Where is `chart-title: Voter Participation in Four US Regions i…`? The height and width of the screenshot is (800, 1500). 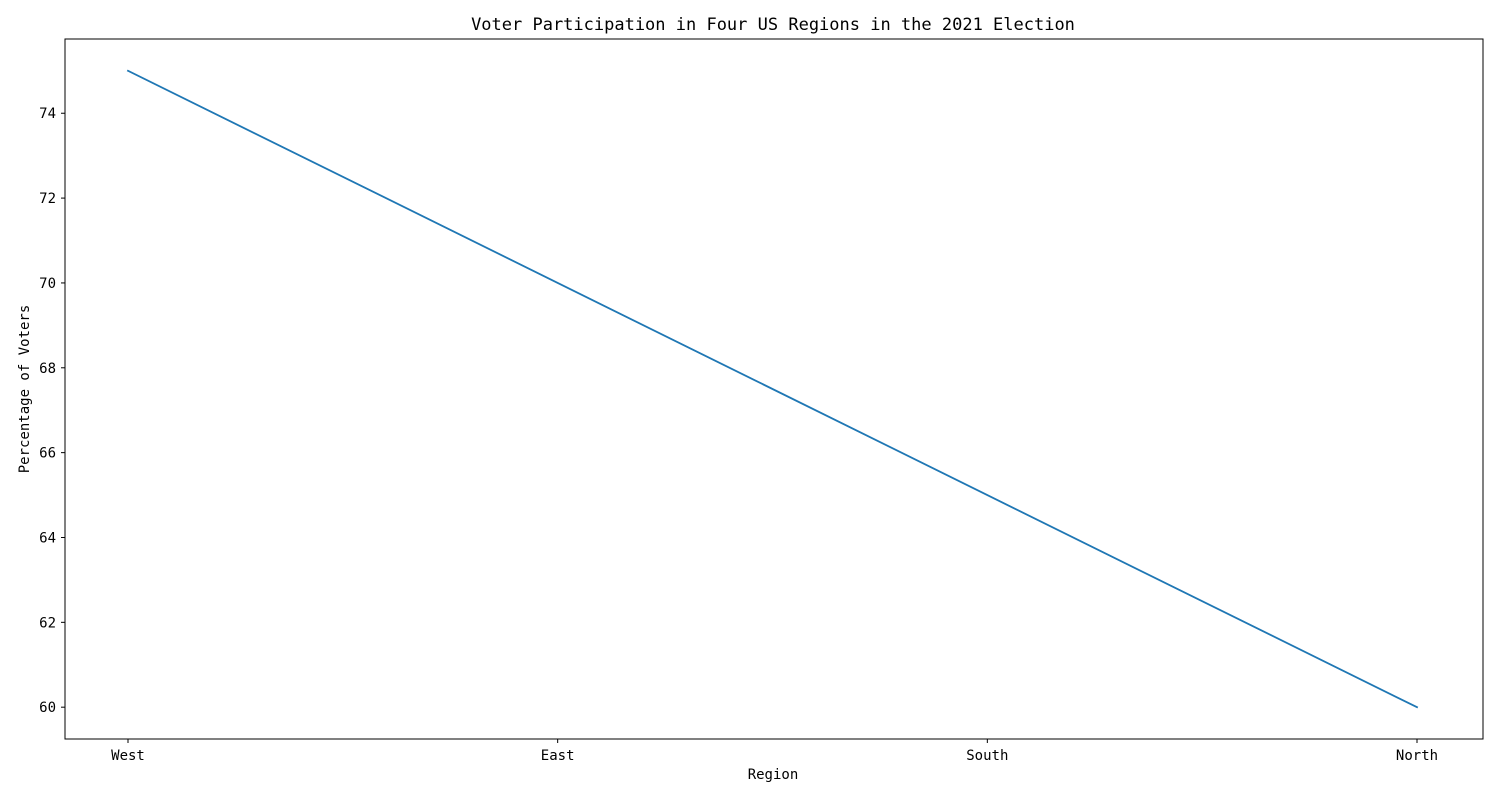 chart-title: Voter Participation in Four US Regions i… is located at coordinates (773, 25).